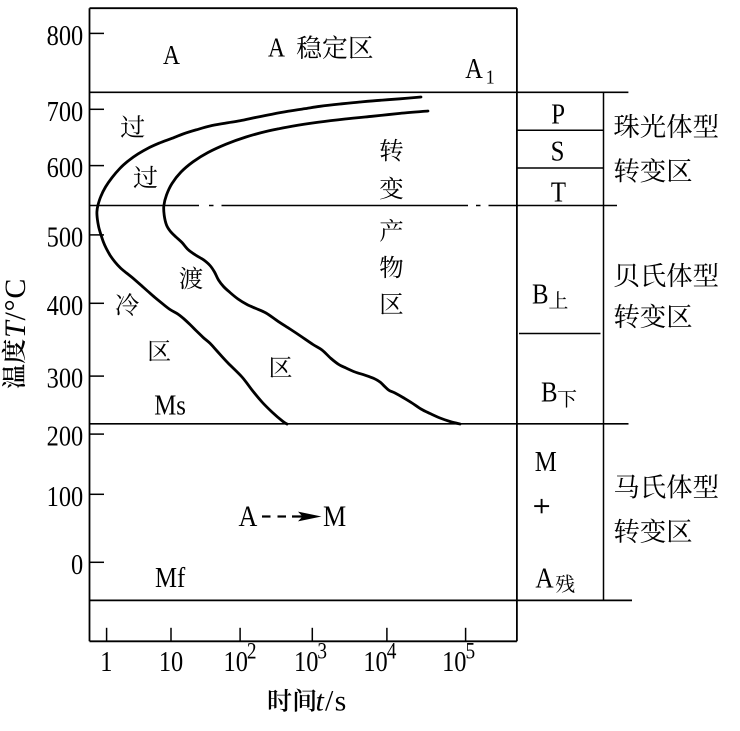  What do you see at coordinates (65, 167) in the screenshot?
I see `svg-text: 600` at bounding box center [65, 167].